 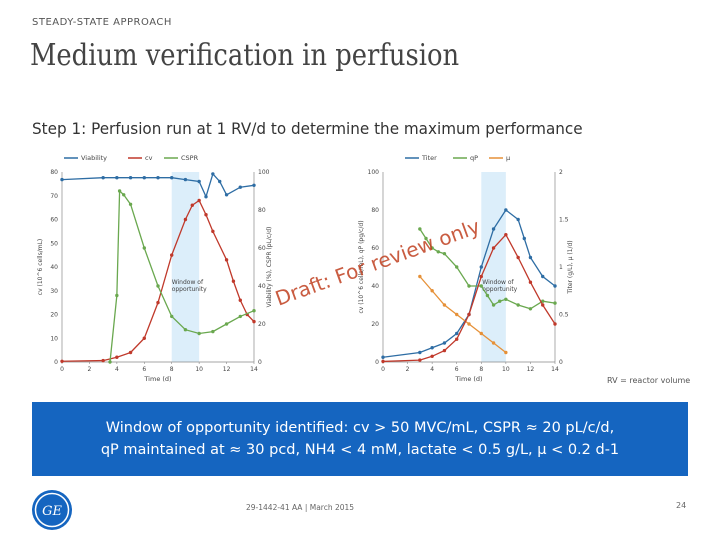 I want to click on legend-label: qP, so click(x=474, y=158).